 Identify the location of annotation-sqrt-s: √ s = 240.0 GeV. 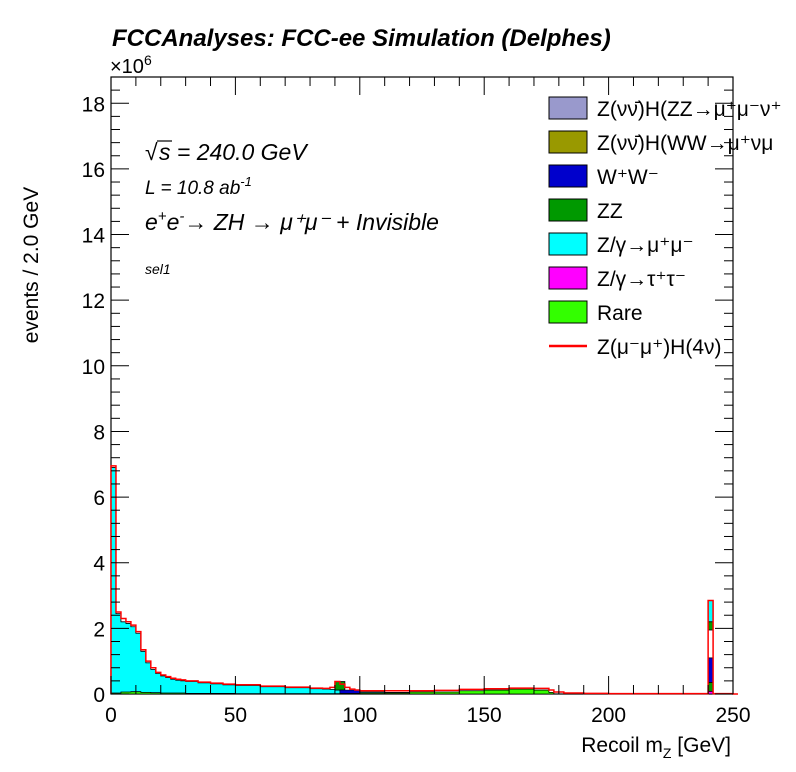
(227, 152).